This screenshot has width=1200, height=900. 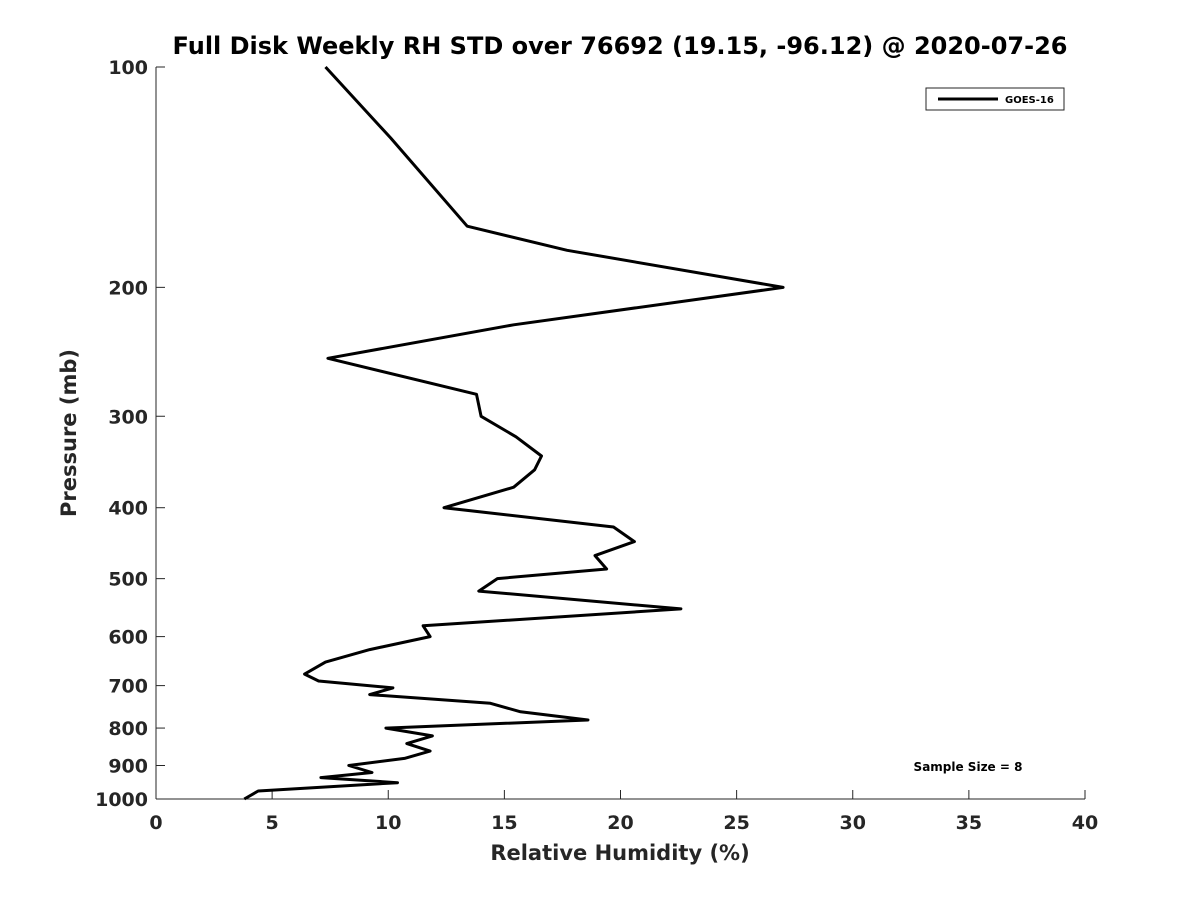 What do you see at coordinates (1029, 100) in the screenshot?
I see `legend-label: GOES-16` at bounding box center [1029, 100].